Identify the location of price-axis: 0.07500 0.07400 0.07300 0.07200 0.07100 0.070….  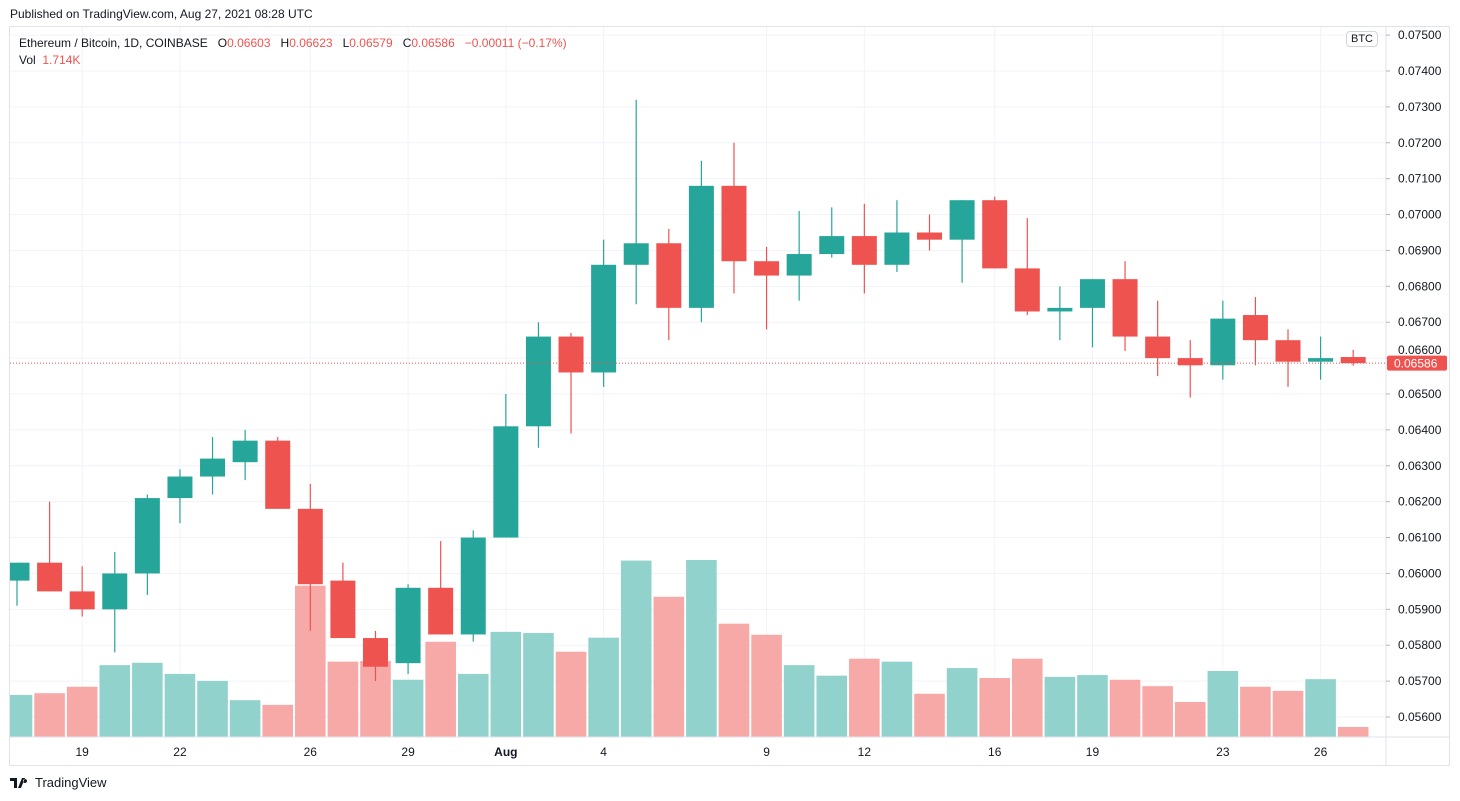
(1414, 376).